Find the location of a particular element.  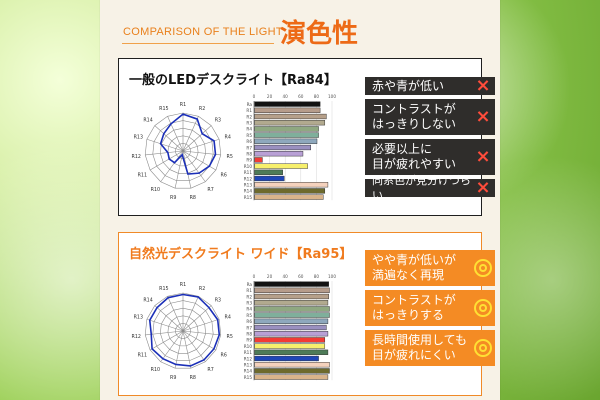

feature-item-natural-1: やや青が低いが 満遍なく再現 is located at coordinates (430, 268).